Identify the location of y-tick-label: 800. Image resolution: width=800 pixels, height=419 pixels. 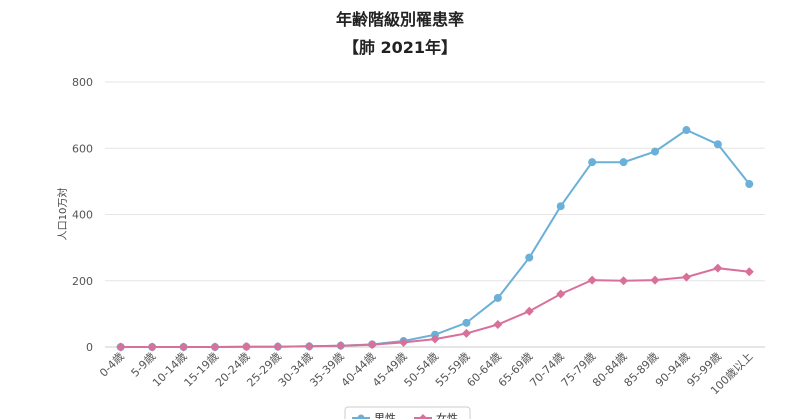
(82, 82).